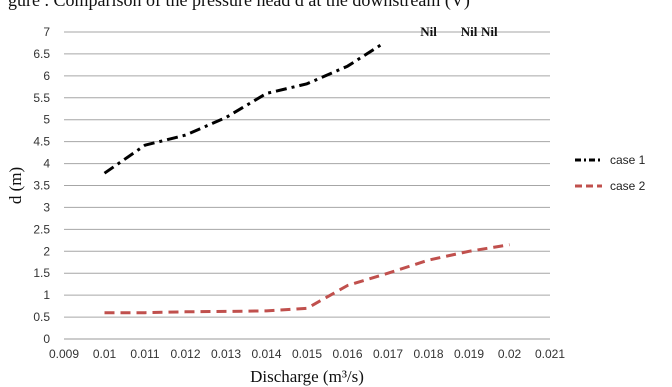 Image resolution: width=672 pixels, height=387 pixels. I want to click on y-tick-label: 5, so click(46, 120).